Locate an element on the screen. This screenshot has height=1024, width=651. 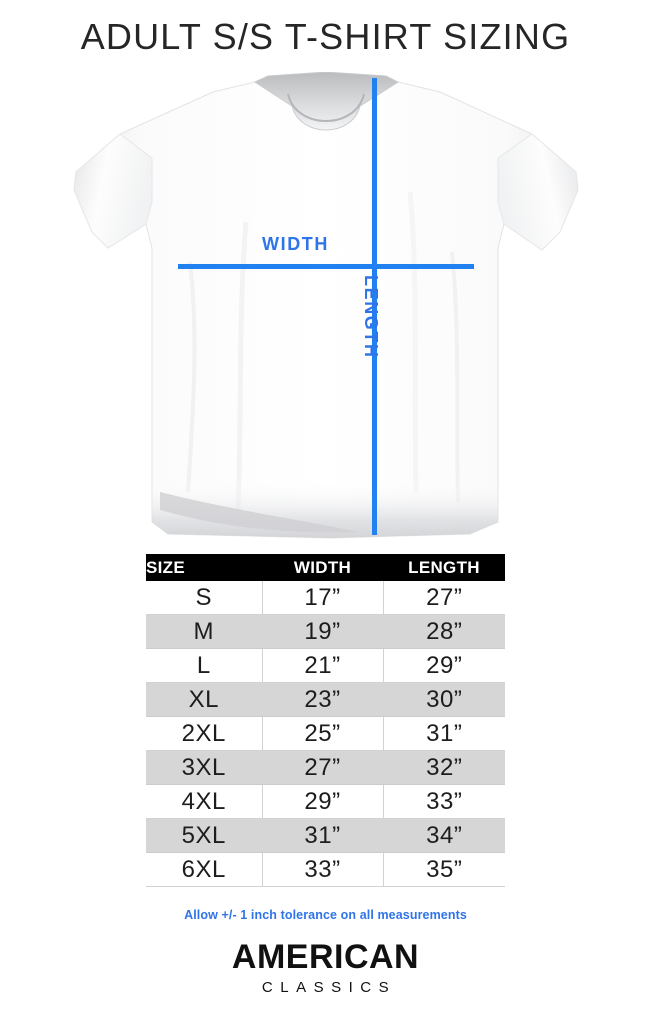
cell-size: M is located at coordinates (204, 631).